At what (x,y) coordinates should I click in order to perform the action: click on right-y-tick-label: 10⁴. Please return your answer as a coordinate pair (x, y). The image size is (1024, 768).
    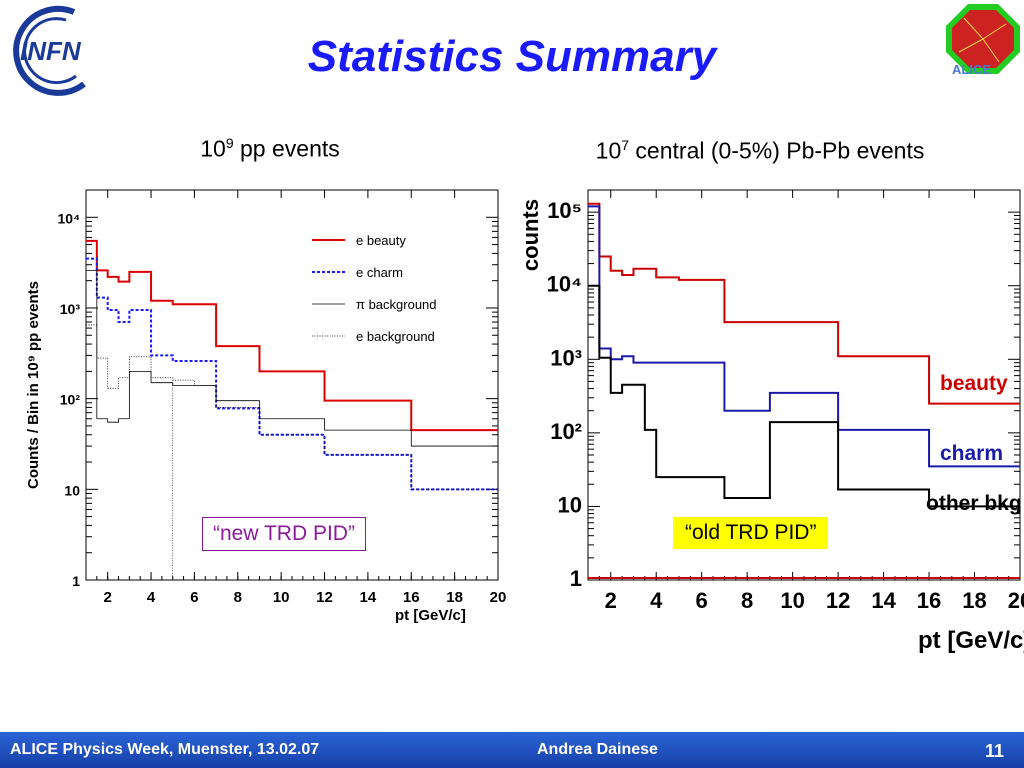
    Looking at the image, I should click on (564, 284).